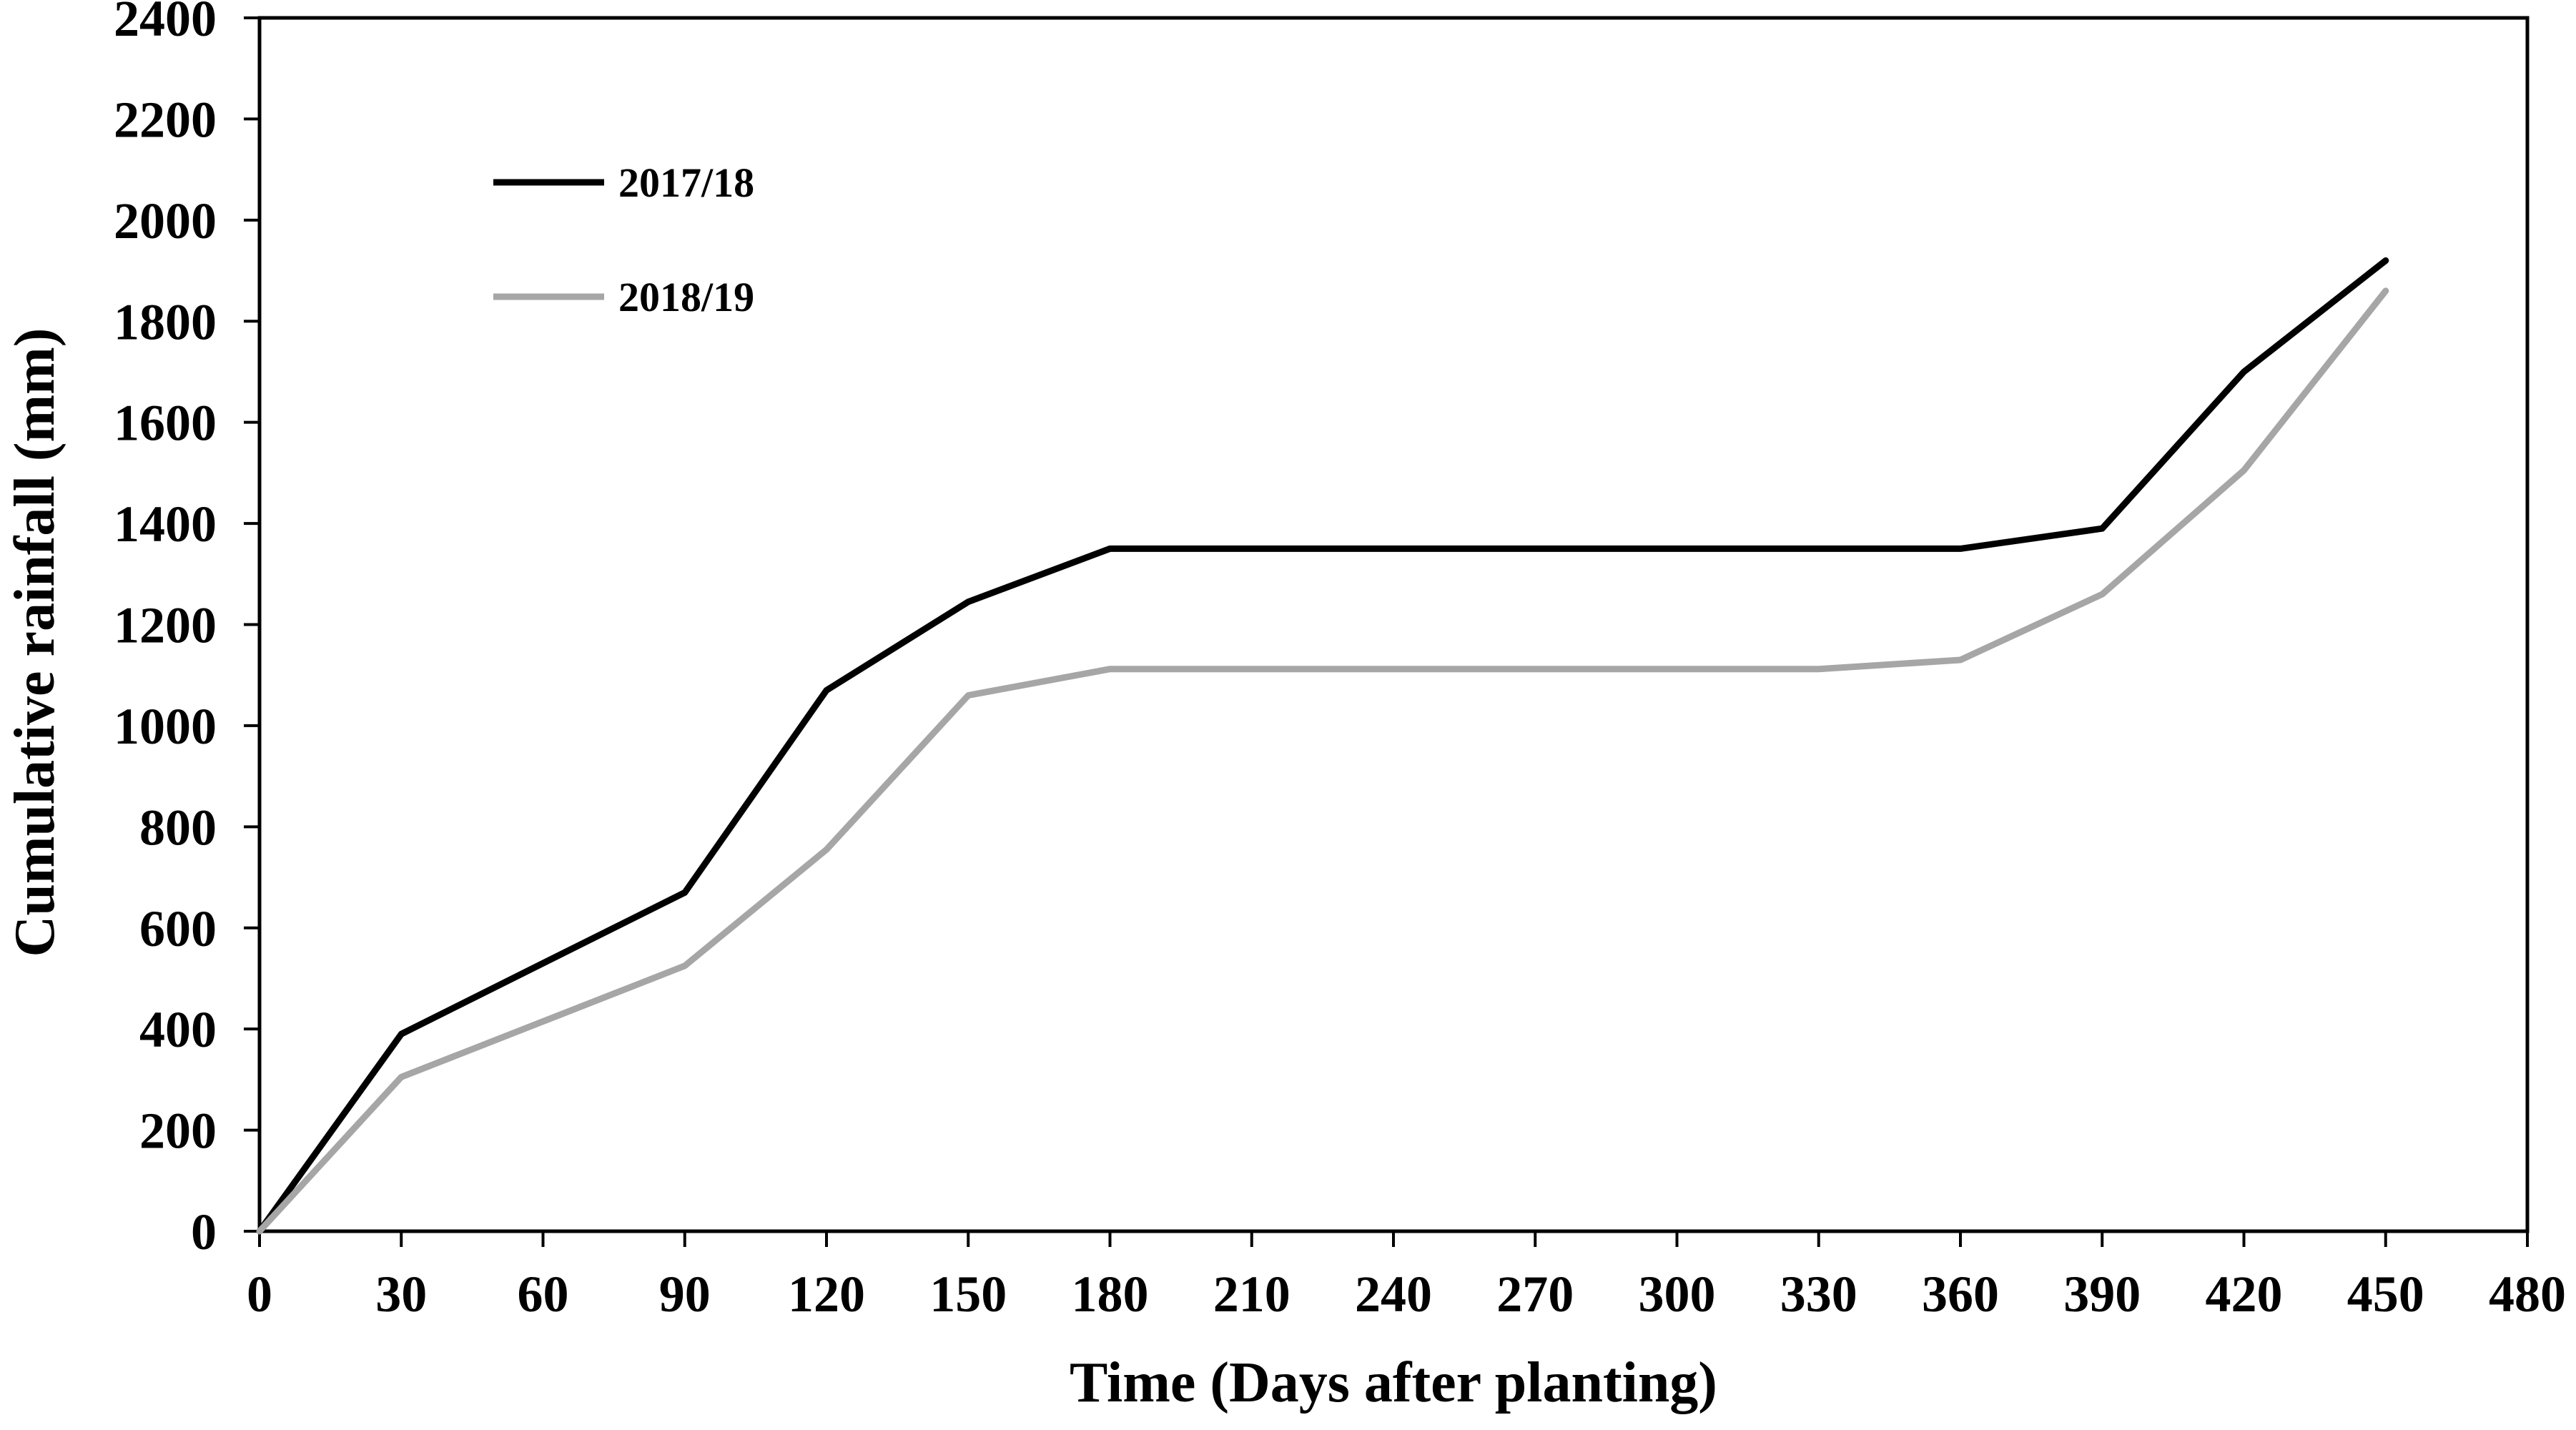 The height and width of the screenshot is (1430, 2576). What do you see at coordinates (165, 423) in the screenshot?
I see `y-tick-label: 1600` at bounding box center [165, 423].